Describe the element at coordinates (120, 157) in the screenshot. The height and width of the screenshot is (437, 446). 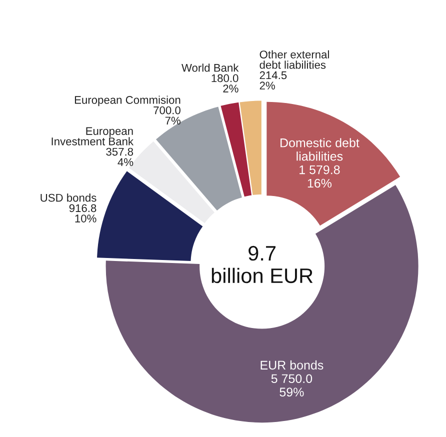
I see `data-label: 357.8 4%` at that location.